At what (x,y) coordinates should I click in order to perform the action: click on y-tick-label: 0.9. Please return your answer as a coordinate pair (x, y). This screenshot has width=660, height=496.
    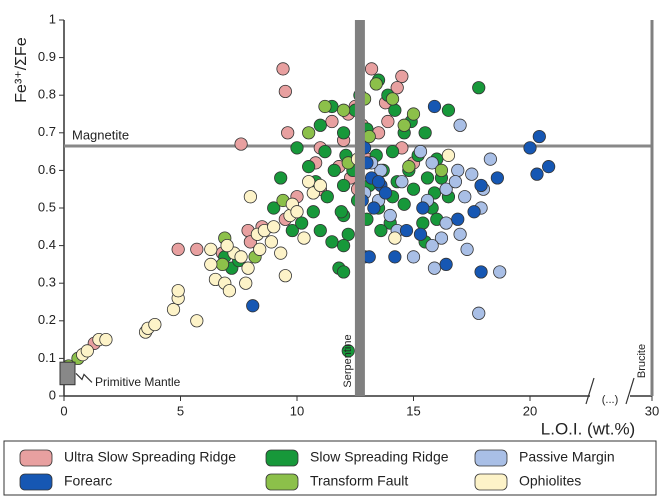
    Looking at the image, I should click on (47, 56).